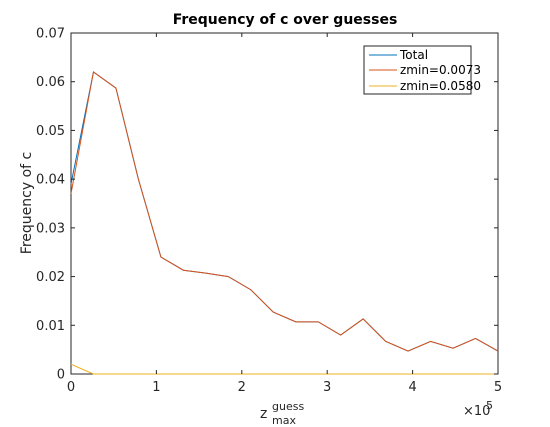 The image size is (550, 427). I want to click on y-tick-label: 0.07, so click(50, 34).